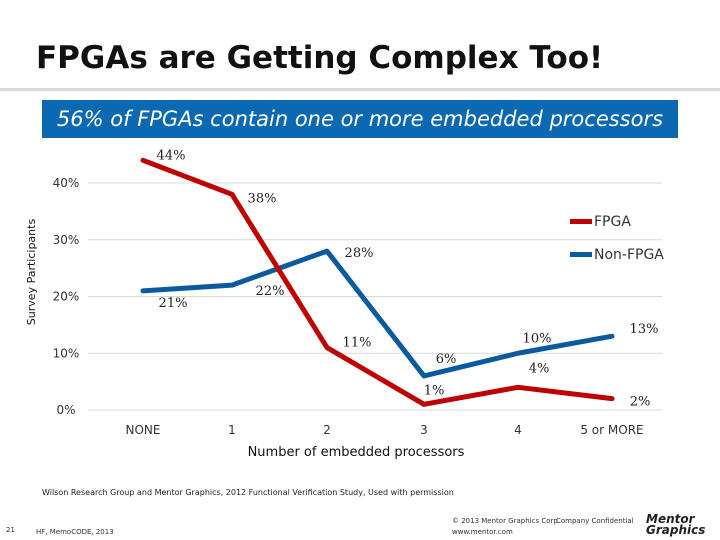  I want to click on page-number: 21, so click(10, 530).